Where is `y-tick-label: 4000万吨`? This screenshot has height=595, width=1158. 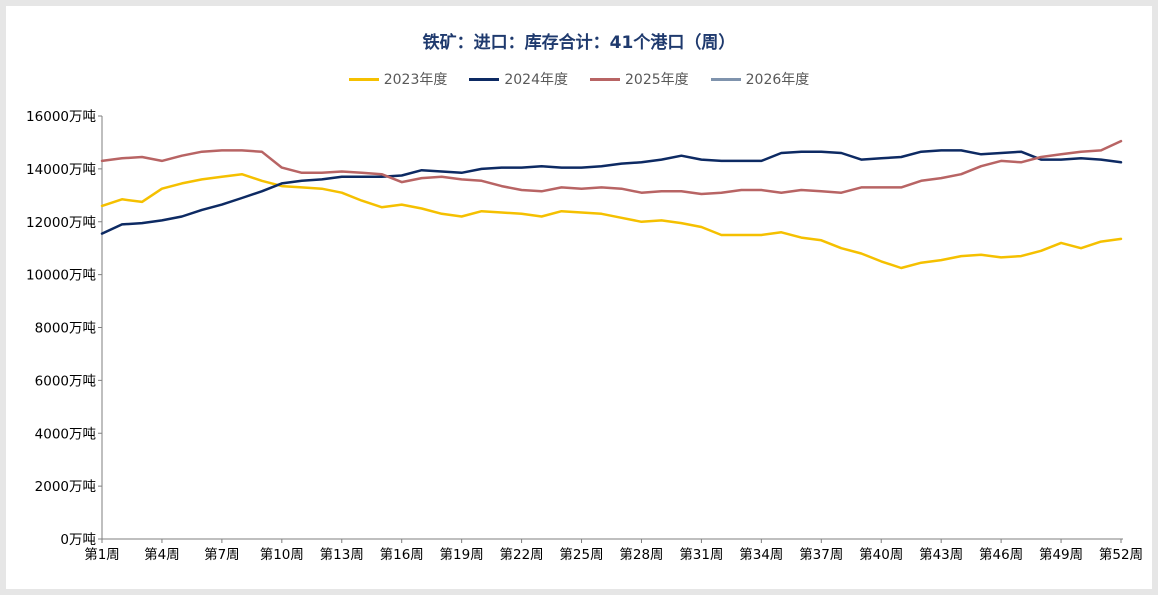
y-tick-label: 4000万吨 is located at coordinates (65, 434).